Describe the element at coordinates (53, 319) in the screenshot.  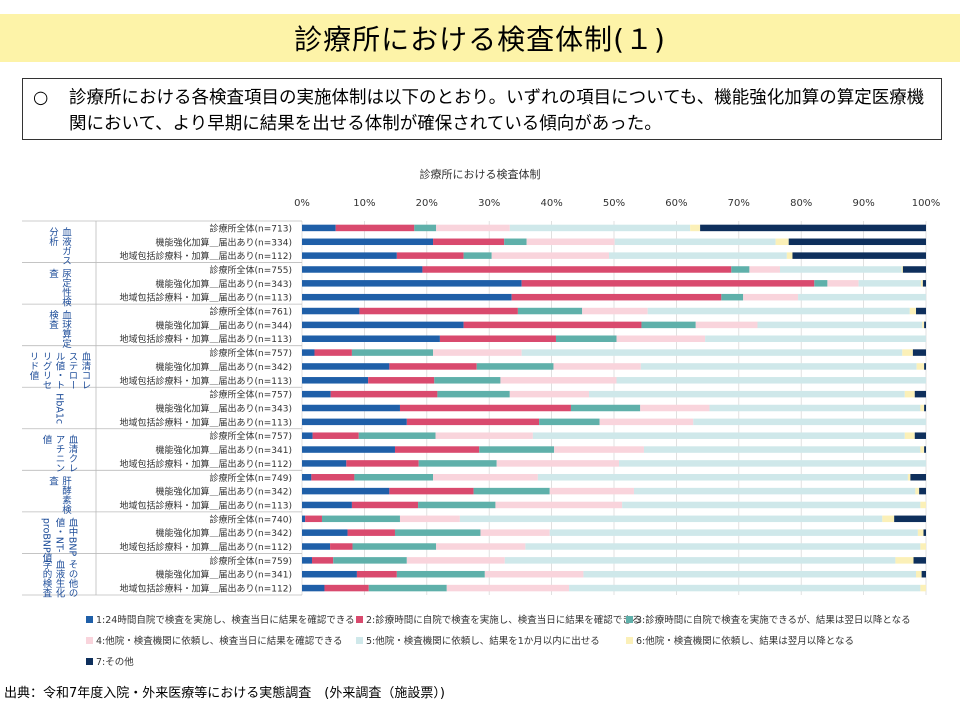
I see `group-label: 検査` at that location.